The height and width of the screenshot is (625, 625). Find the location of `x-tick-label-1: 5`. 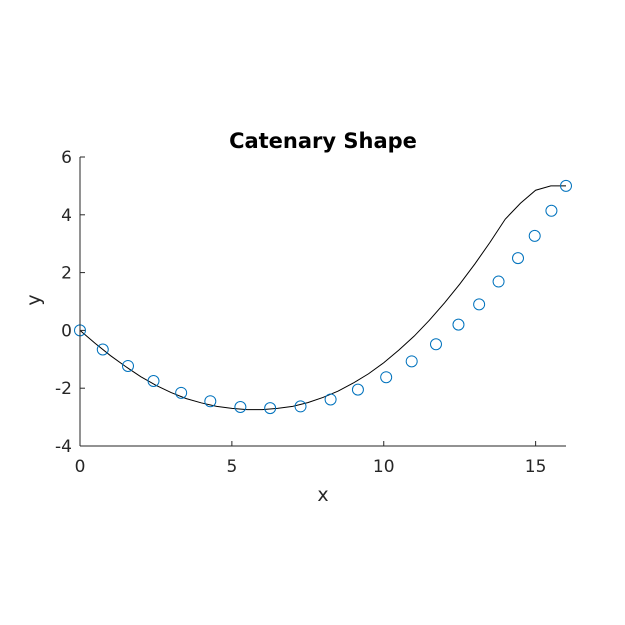

x-tick-label-1: 5 is located at coordinates (231, 467).